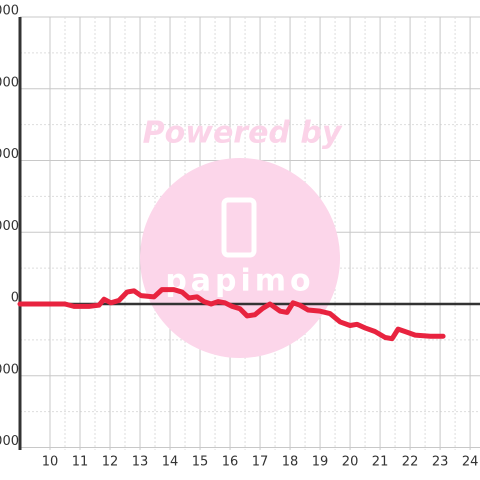 This screenshot has height=480, width=480. What do you see at coordinates (15, 298) in the screenshot?
I see `y-tick-label: 0` at bounding box center [15, 298].